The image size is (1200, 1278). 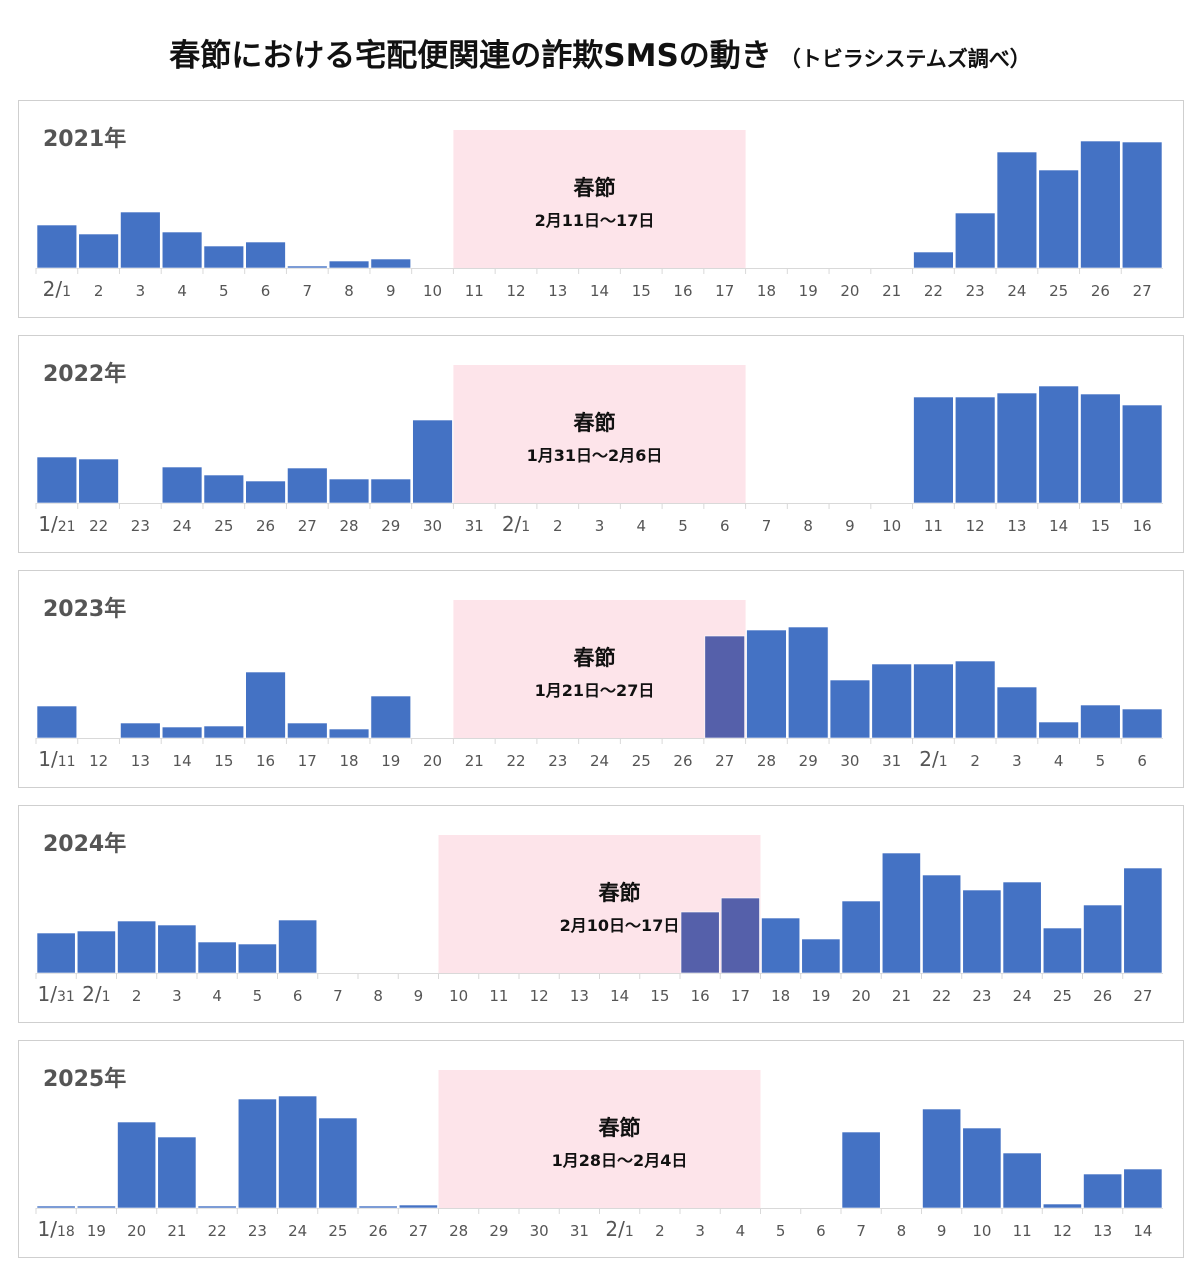 What do you see at coordinates (85, 844) in the screenshot?
I see `year-label: 2024年` at bounding box center [85, 844].